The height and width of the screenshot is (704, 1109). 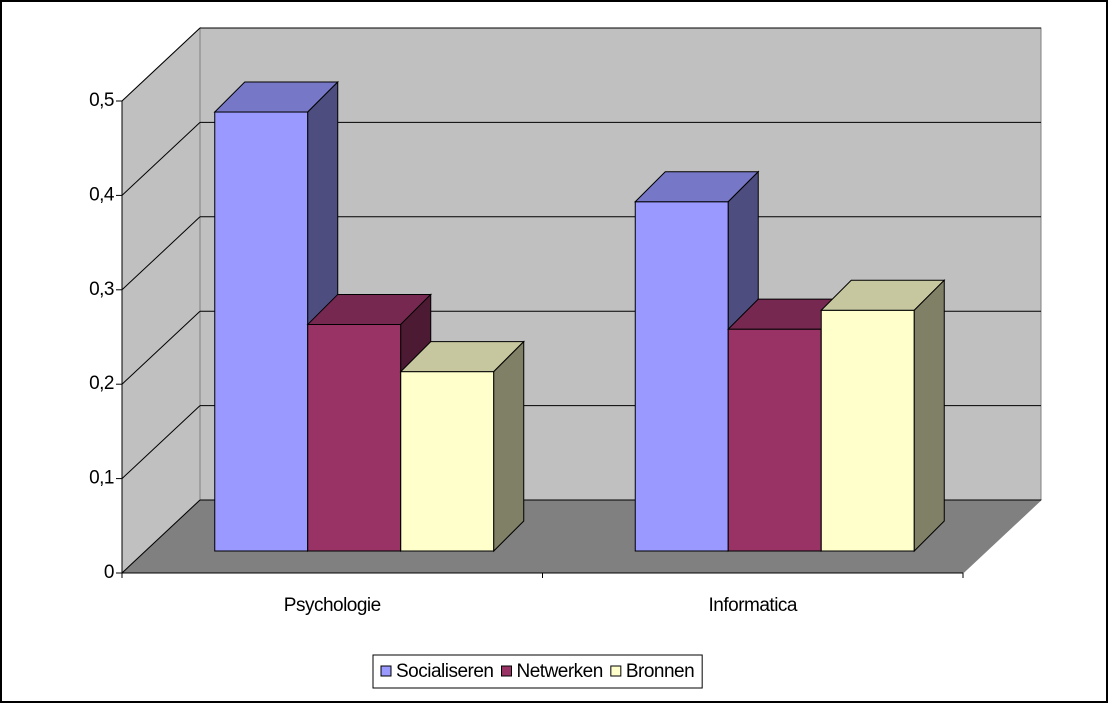 I want to click on x-tick-label: Informatica, so click(x=753, y=605).